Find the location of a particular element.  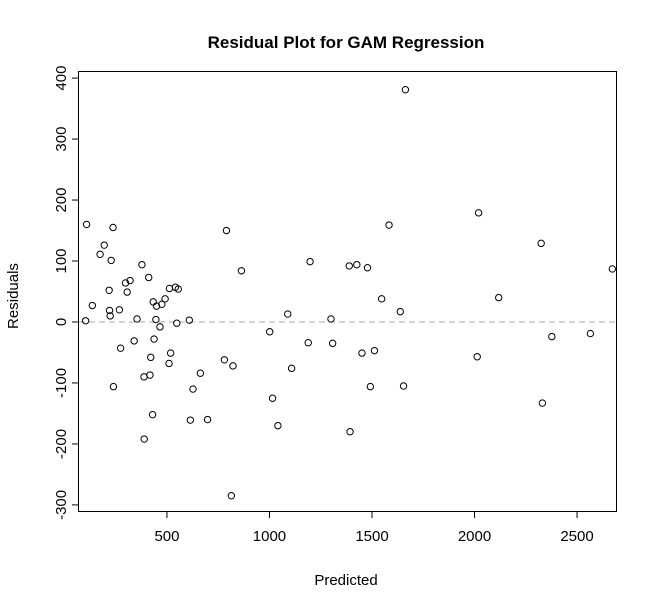

y-tick-label: 400 is located at coordinates (61, 78).